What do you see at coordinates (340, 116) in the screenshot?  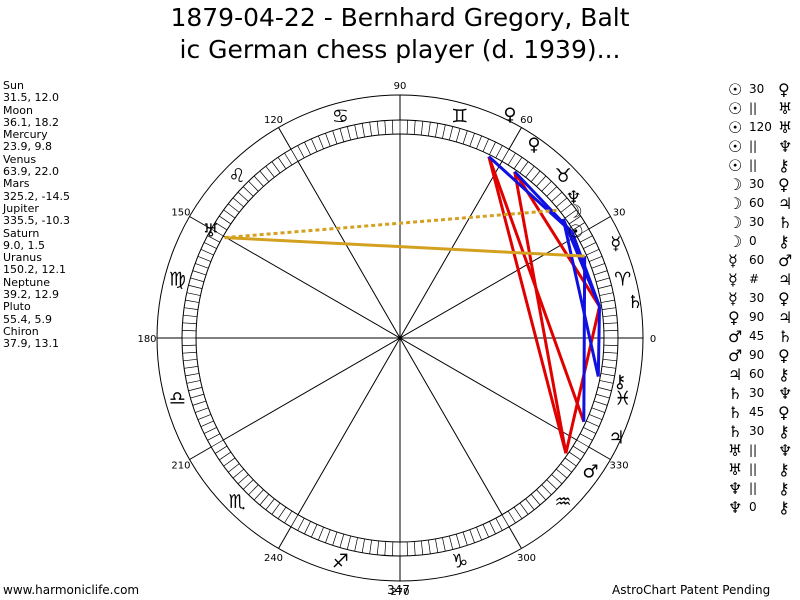 I see `zodiac-sign-glyph: ♋` at bounding box center [340, 116].